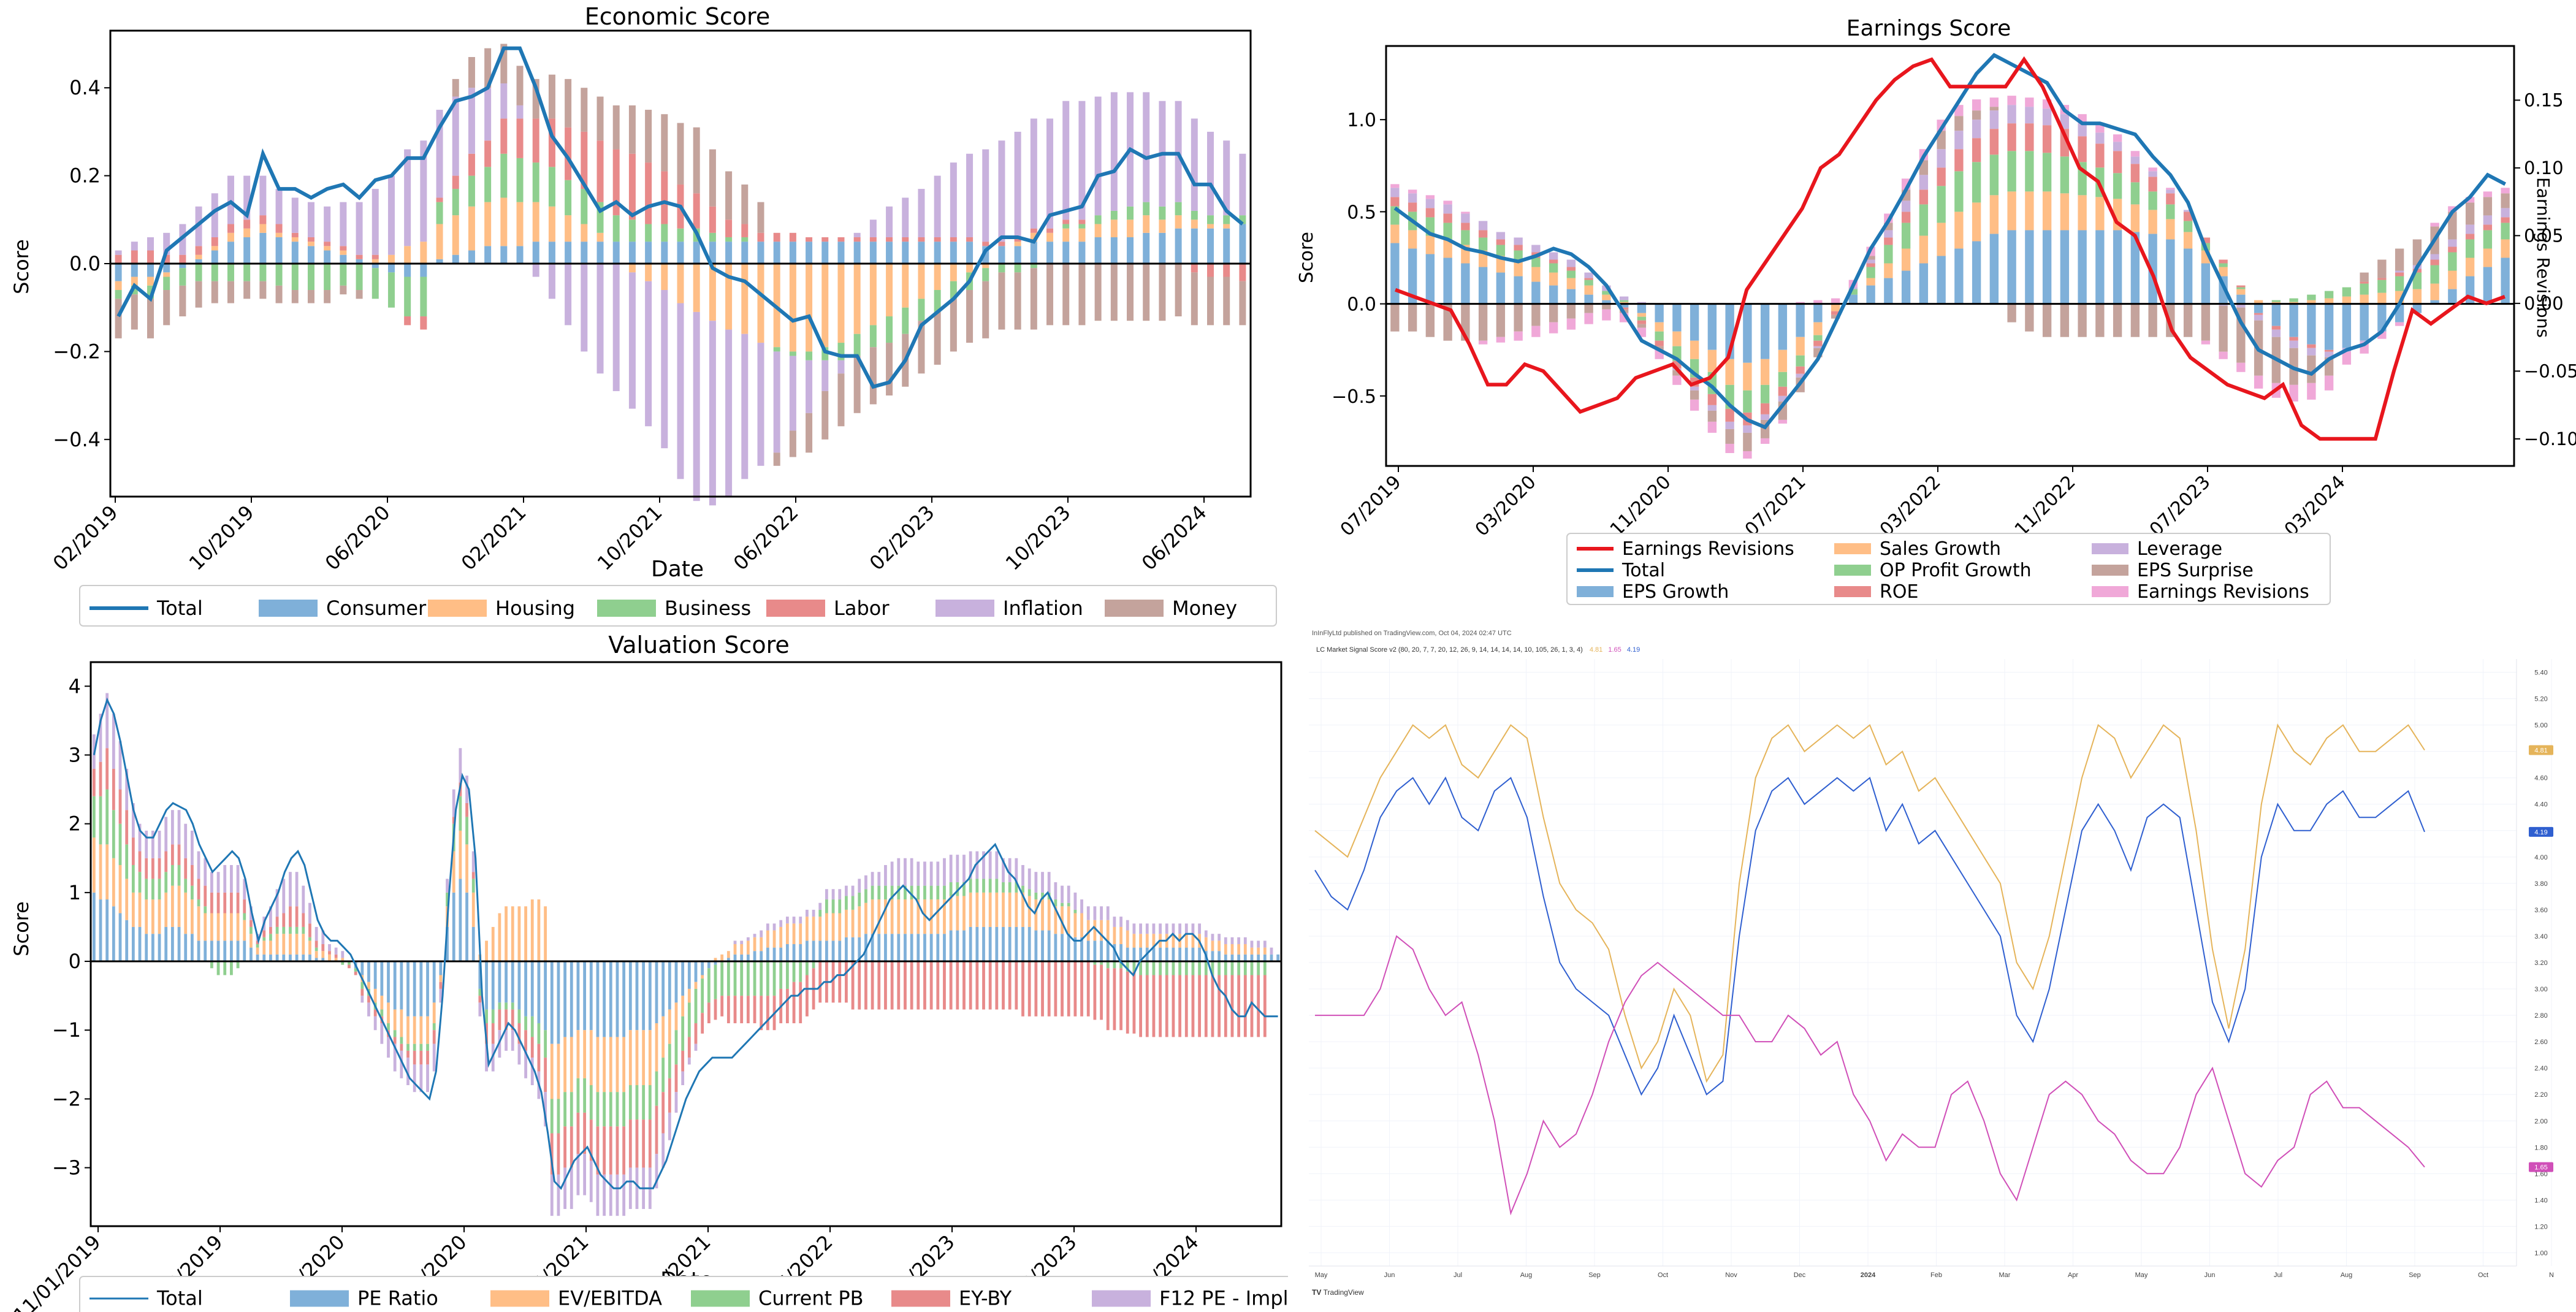  Describe the element at coordinates (2540, 1121) in the screenshot. I see `y-tick-label: 2.00` at that location.